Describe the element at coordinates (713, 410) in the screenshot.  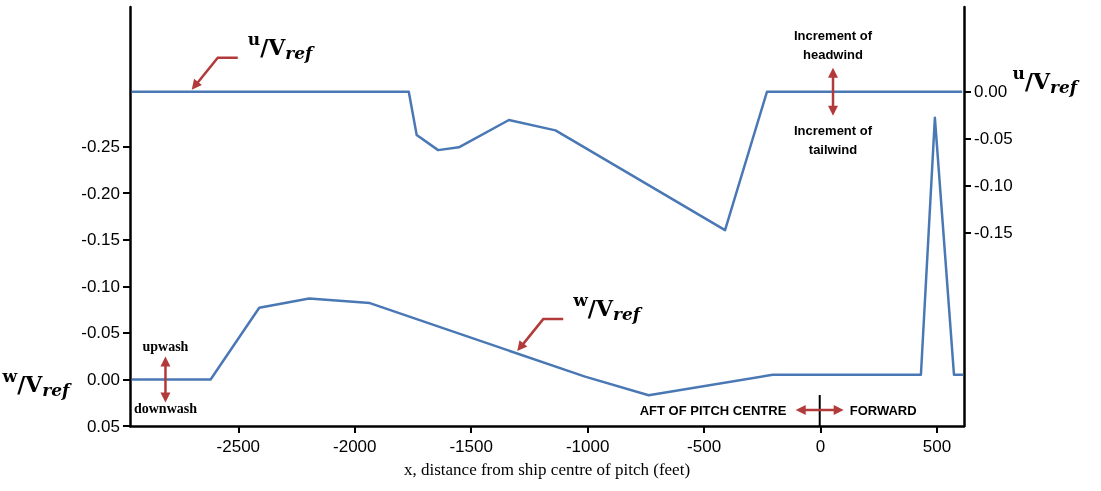
I see `annotation: AFT OF PITCH CENTRE` at that location.